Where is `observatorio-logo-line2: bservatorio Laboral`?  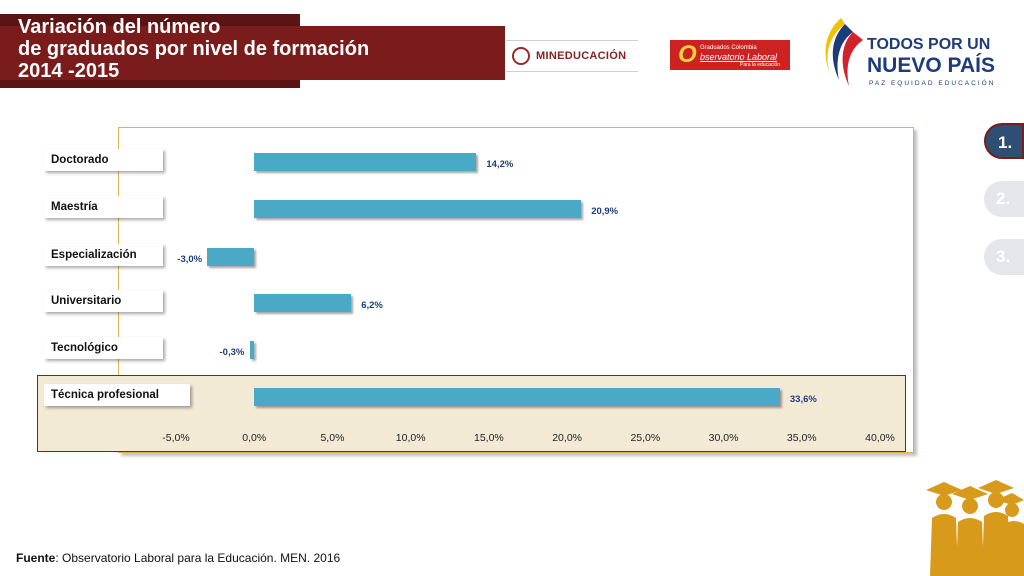 observatorio-logo-line2: bservatorio Laboral is located at coordinates (739, 57).